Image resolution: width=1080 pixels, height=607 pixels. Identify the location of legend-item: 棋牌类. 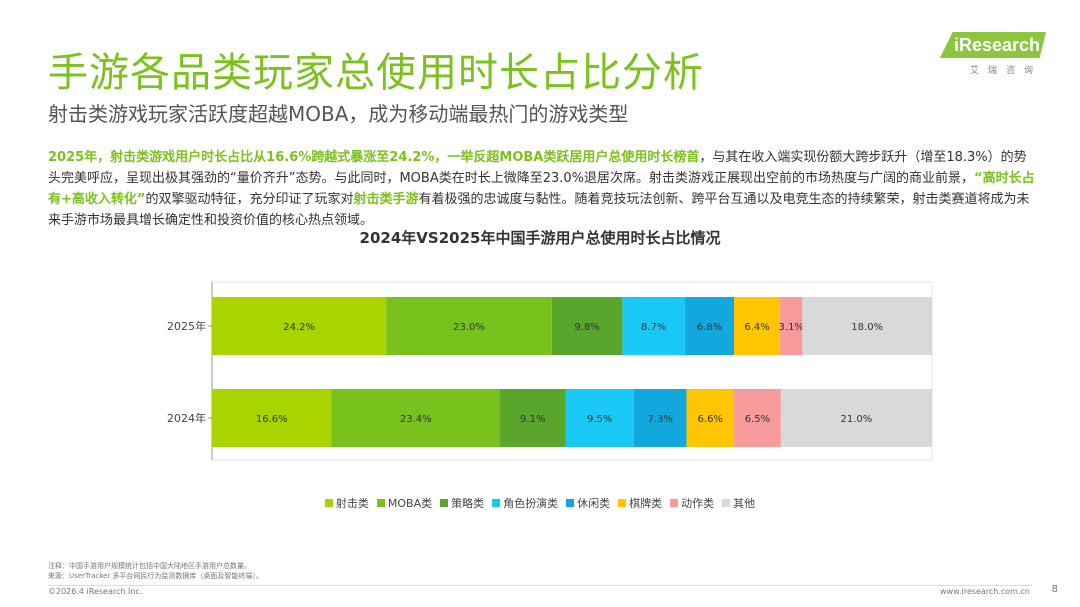
(640, 503).